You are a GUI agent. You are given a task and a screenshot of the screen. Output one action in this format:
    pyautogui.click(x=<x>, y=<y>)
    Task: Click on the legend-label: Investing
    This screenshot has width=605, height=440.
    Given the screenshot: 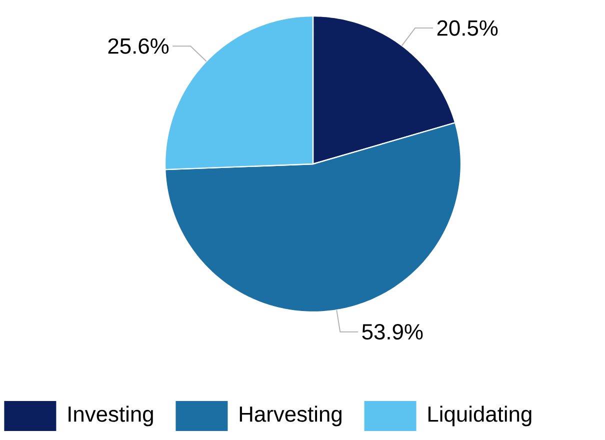 What is the action you would take?
    pyautogui.click(x=110, y=416)
    